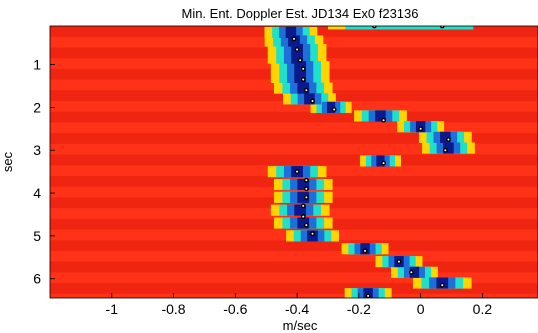 This screenshot has height=333, width=538. What do you see at coordinates (235, 309) in the screenshot?
I see `x-tick-label: -0.6` at bounding box center [235, 309].